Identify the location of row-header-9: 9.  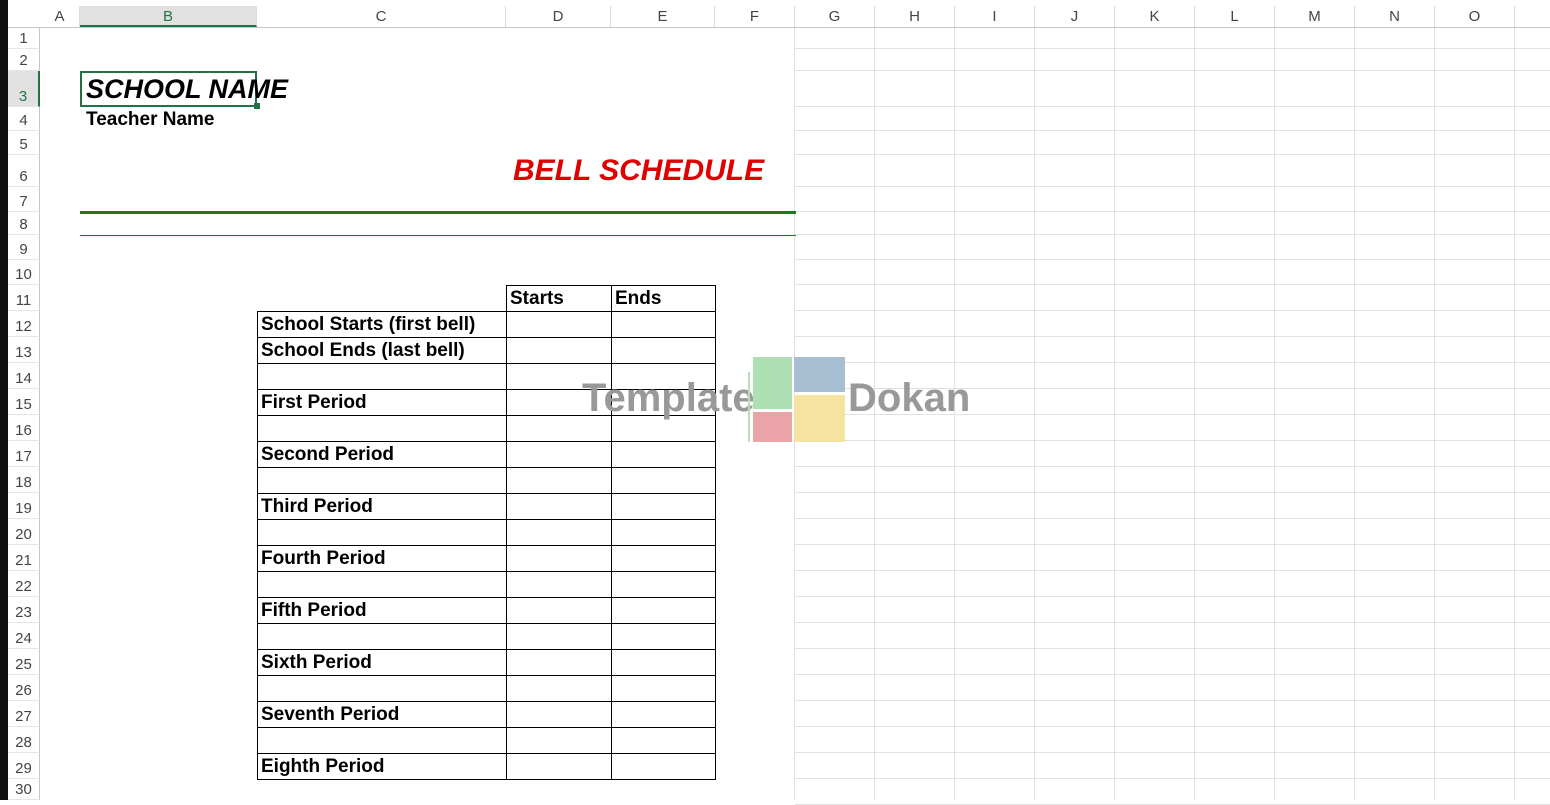
(24, 247).